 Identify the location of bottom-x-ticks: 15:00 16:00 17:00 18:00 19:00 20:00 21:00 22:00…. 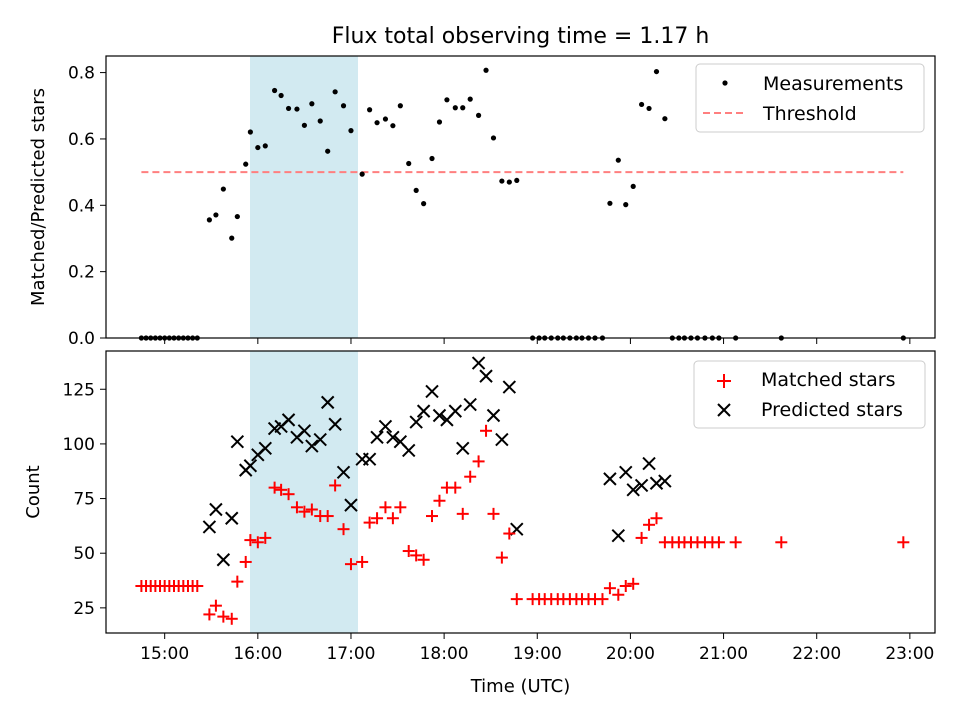
(537, 648).